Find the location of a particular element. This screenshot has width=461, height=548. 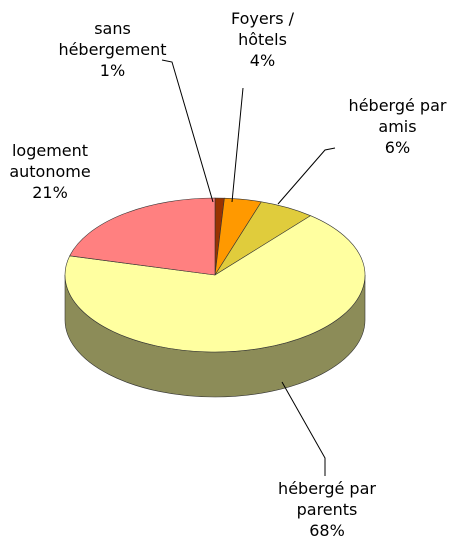

category-label: logement autonome is located at coordinates (50, 161).